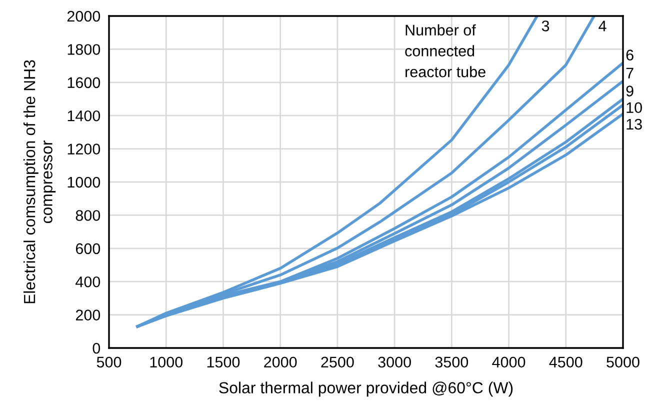 Image resolution: width=652 pixels, height=415 pixels. What do you see at coordinates (602, 26) in the screenshot?
I see `series-label: 4` at bounding box center [602, 26].